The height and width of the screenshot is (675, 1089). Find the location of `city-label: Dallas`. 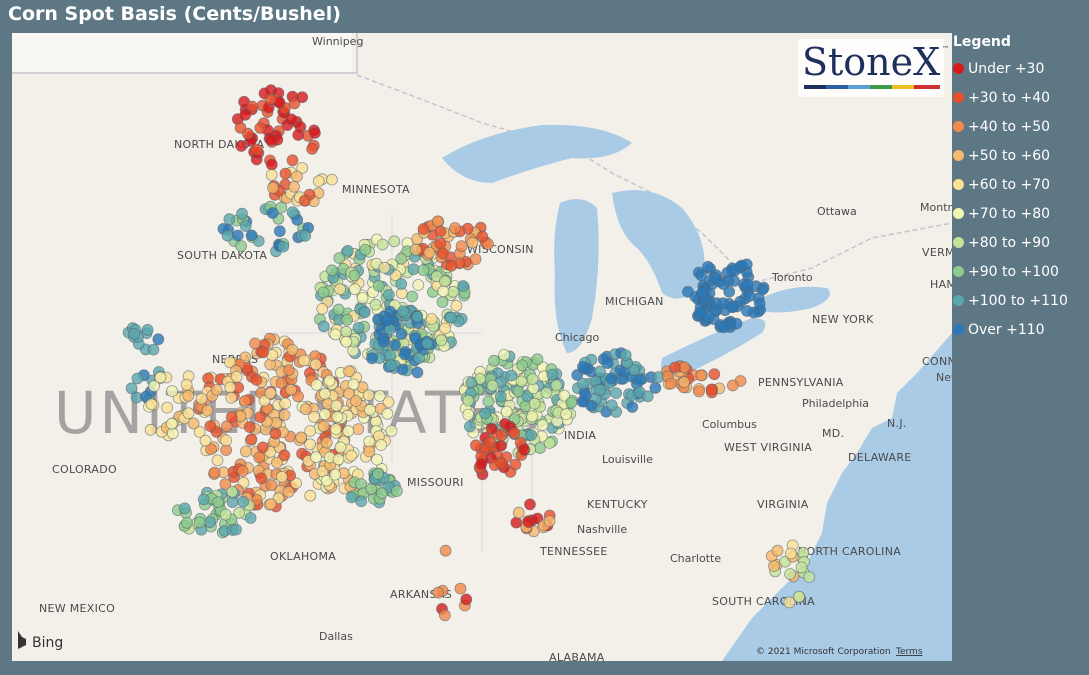

city-label: Dallas is located at coordinates (336, 636).